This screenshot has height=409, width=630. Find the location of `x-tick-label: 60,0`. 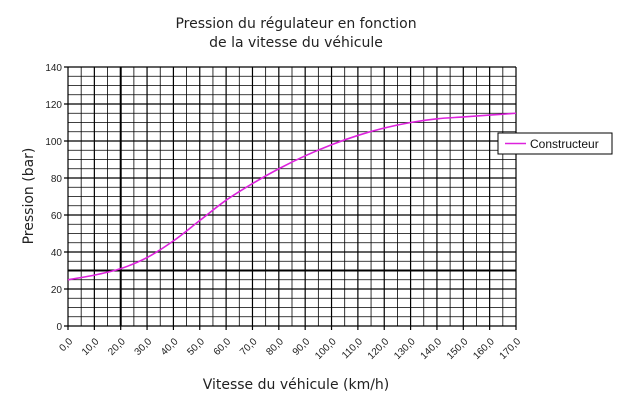

x-tick-label: 60,0 is located at coordinates (223, 347).